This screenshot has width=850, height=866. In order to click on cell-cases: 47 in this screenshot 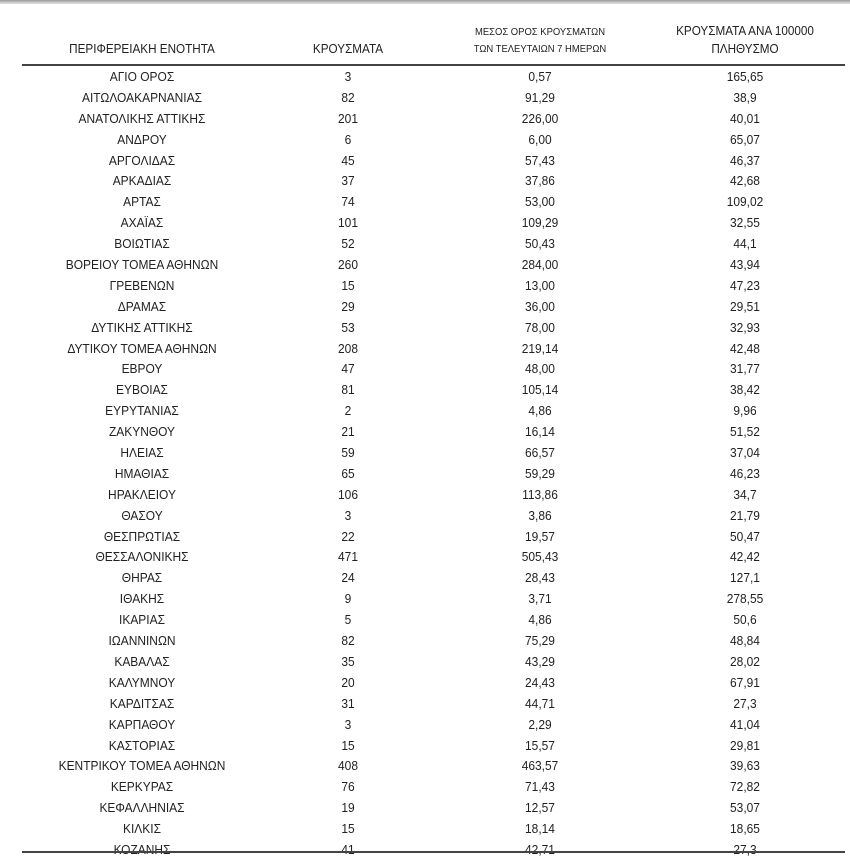, I will do `click(348, 369)`.